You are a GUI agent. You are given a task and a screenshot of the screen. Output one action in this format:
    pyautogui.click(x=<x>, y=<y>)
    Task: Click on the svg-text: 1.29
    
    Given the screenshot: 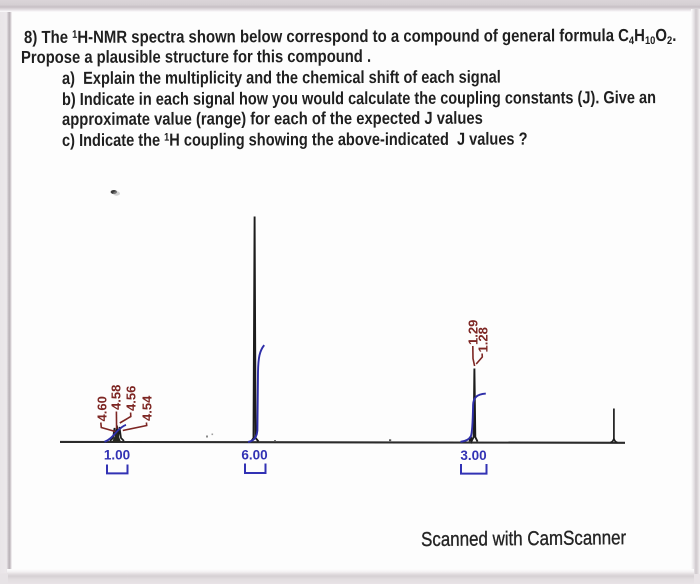 What is the action you would take?
    pyautogui.click(x=472, y=332)
    